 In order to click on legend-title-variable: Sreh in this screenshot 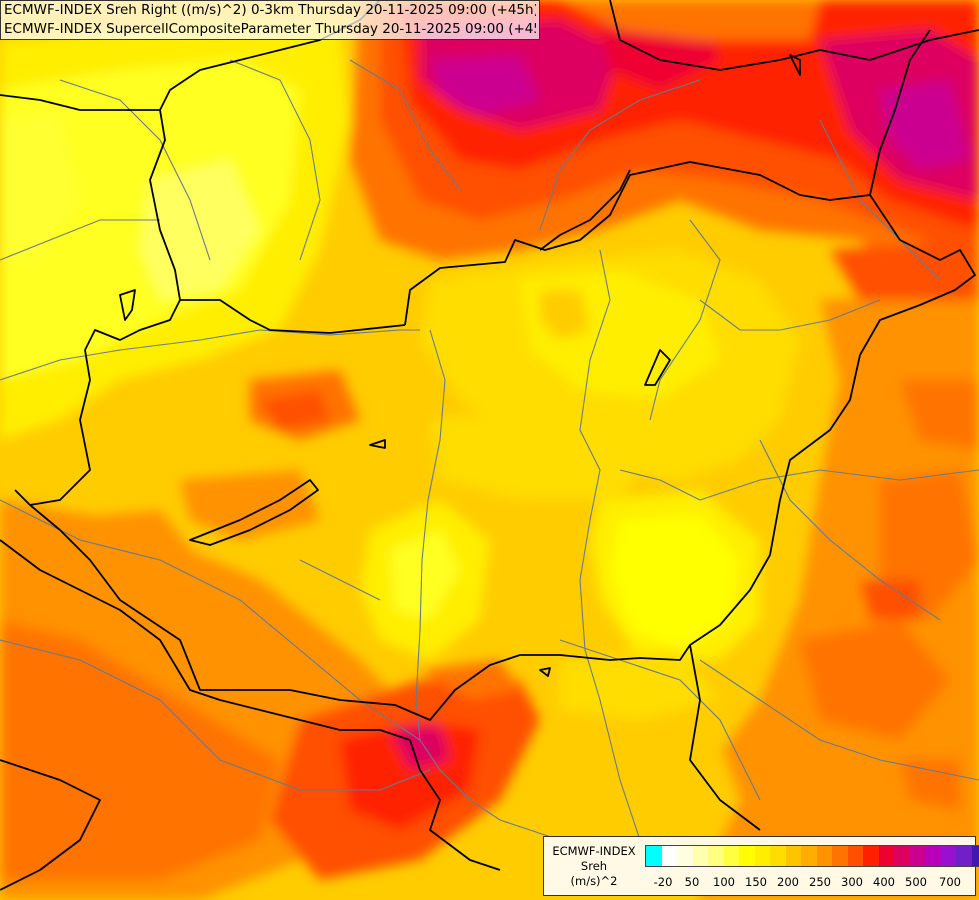, I will do `click(594, 866)`.